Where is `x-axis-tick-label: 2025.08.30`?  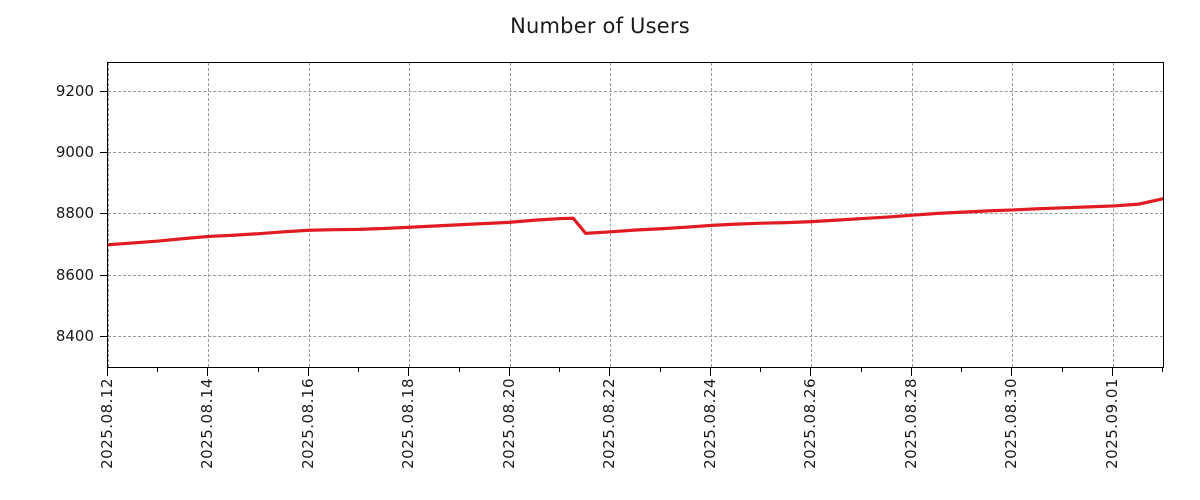
x-axis-tick-label: 2025.08.30 is located at coordinates (1011, 423).